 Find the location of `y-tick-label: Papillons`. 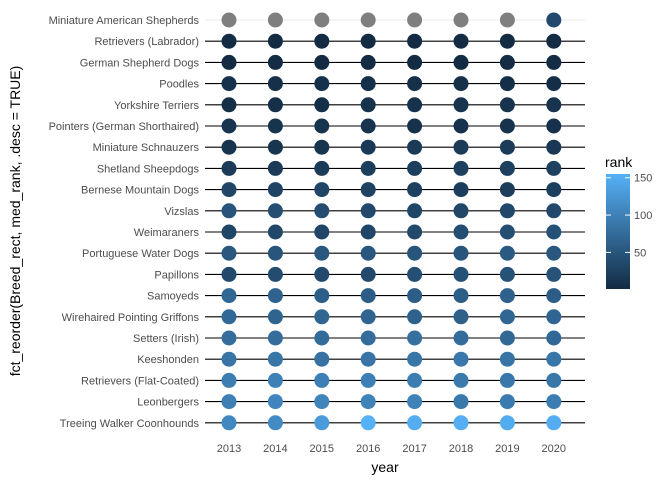

y-tick-label: Papillons is located at coordinates (176, 275).